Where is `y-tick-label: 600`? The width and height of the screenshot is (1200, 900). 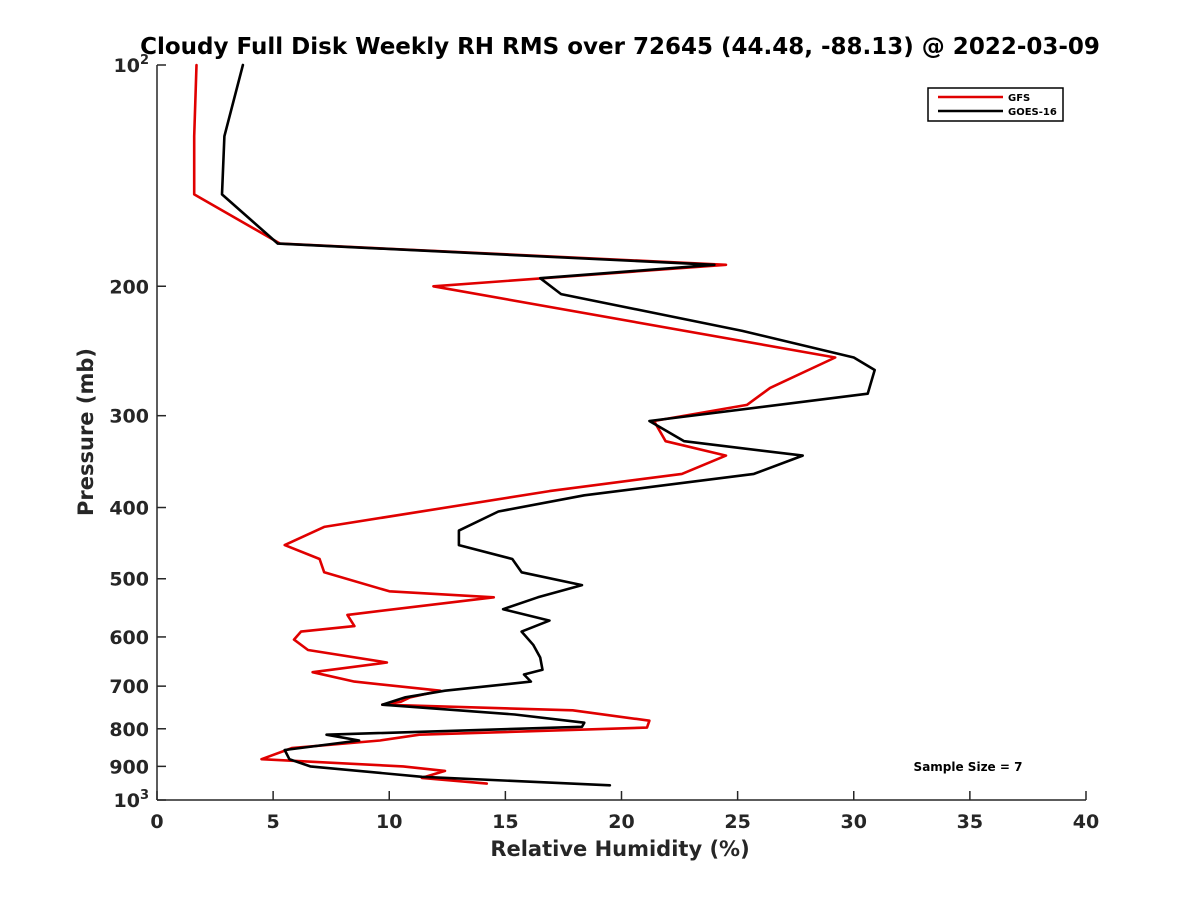 y-tick-label: 600 is located at coordinates (129, 638).